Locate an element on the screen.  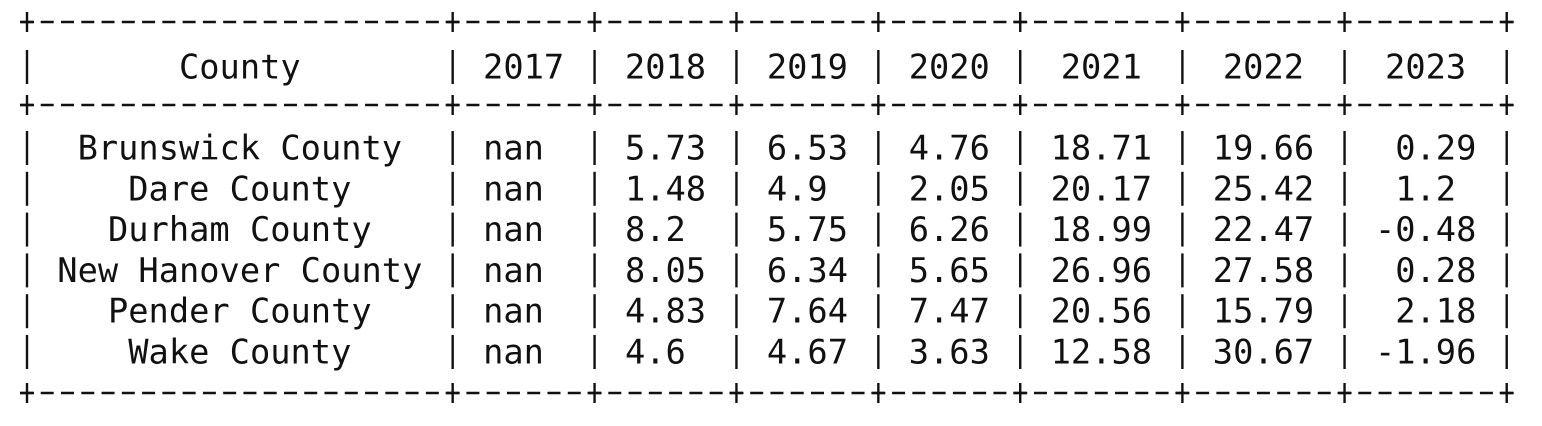
cell-value: 2.05 is located at coordinates (949, 188).